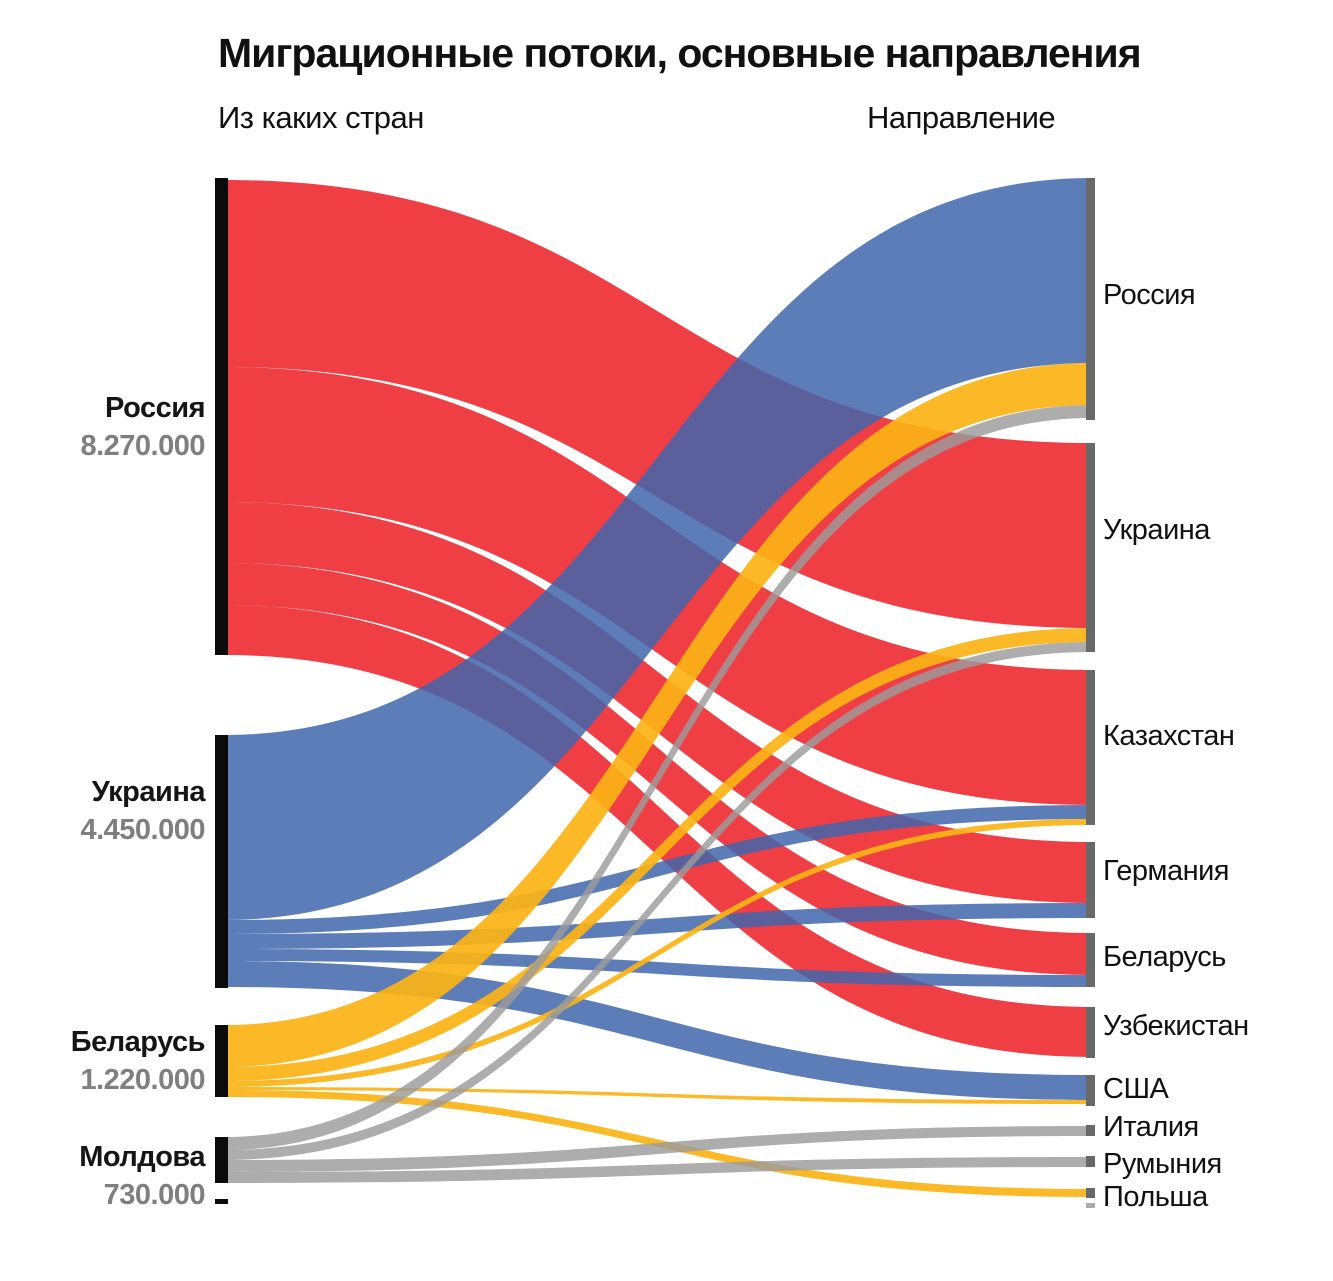  I want to click on left-node-label-by: Беларусь, so click(103, 1042).